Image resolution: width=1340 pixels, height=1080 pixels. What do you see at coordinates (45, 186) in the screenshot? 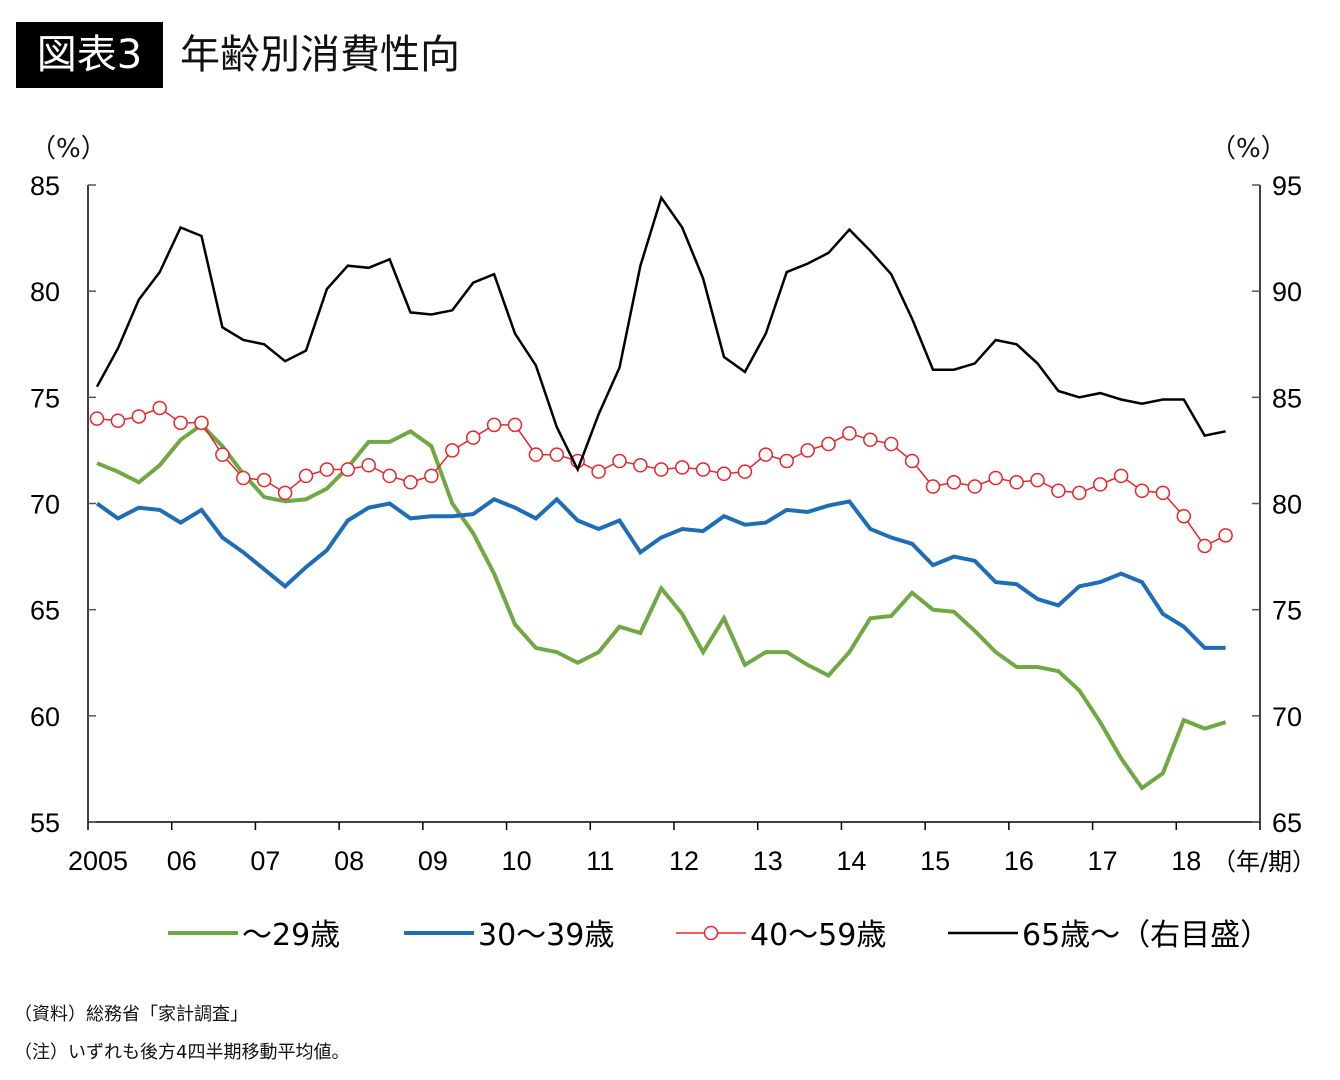
I see `left-tick-label: 85` at bounding box center [45, 186].